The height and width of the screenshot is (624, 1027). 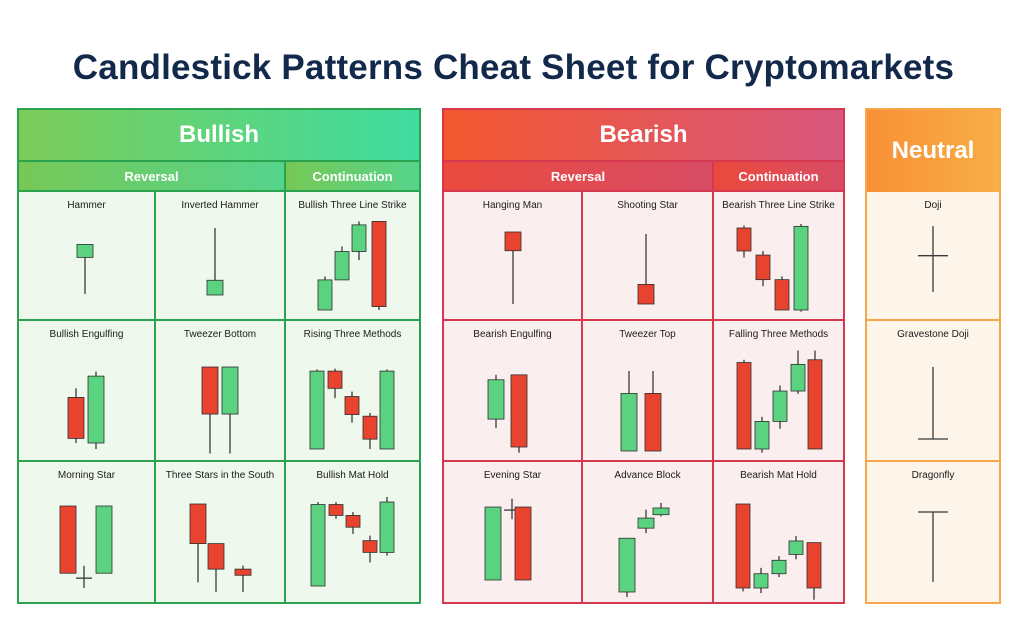 I want to click on pattern-label: Dragonfly, so click(x=933, y=475).